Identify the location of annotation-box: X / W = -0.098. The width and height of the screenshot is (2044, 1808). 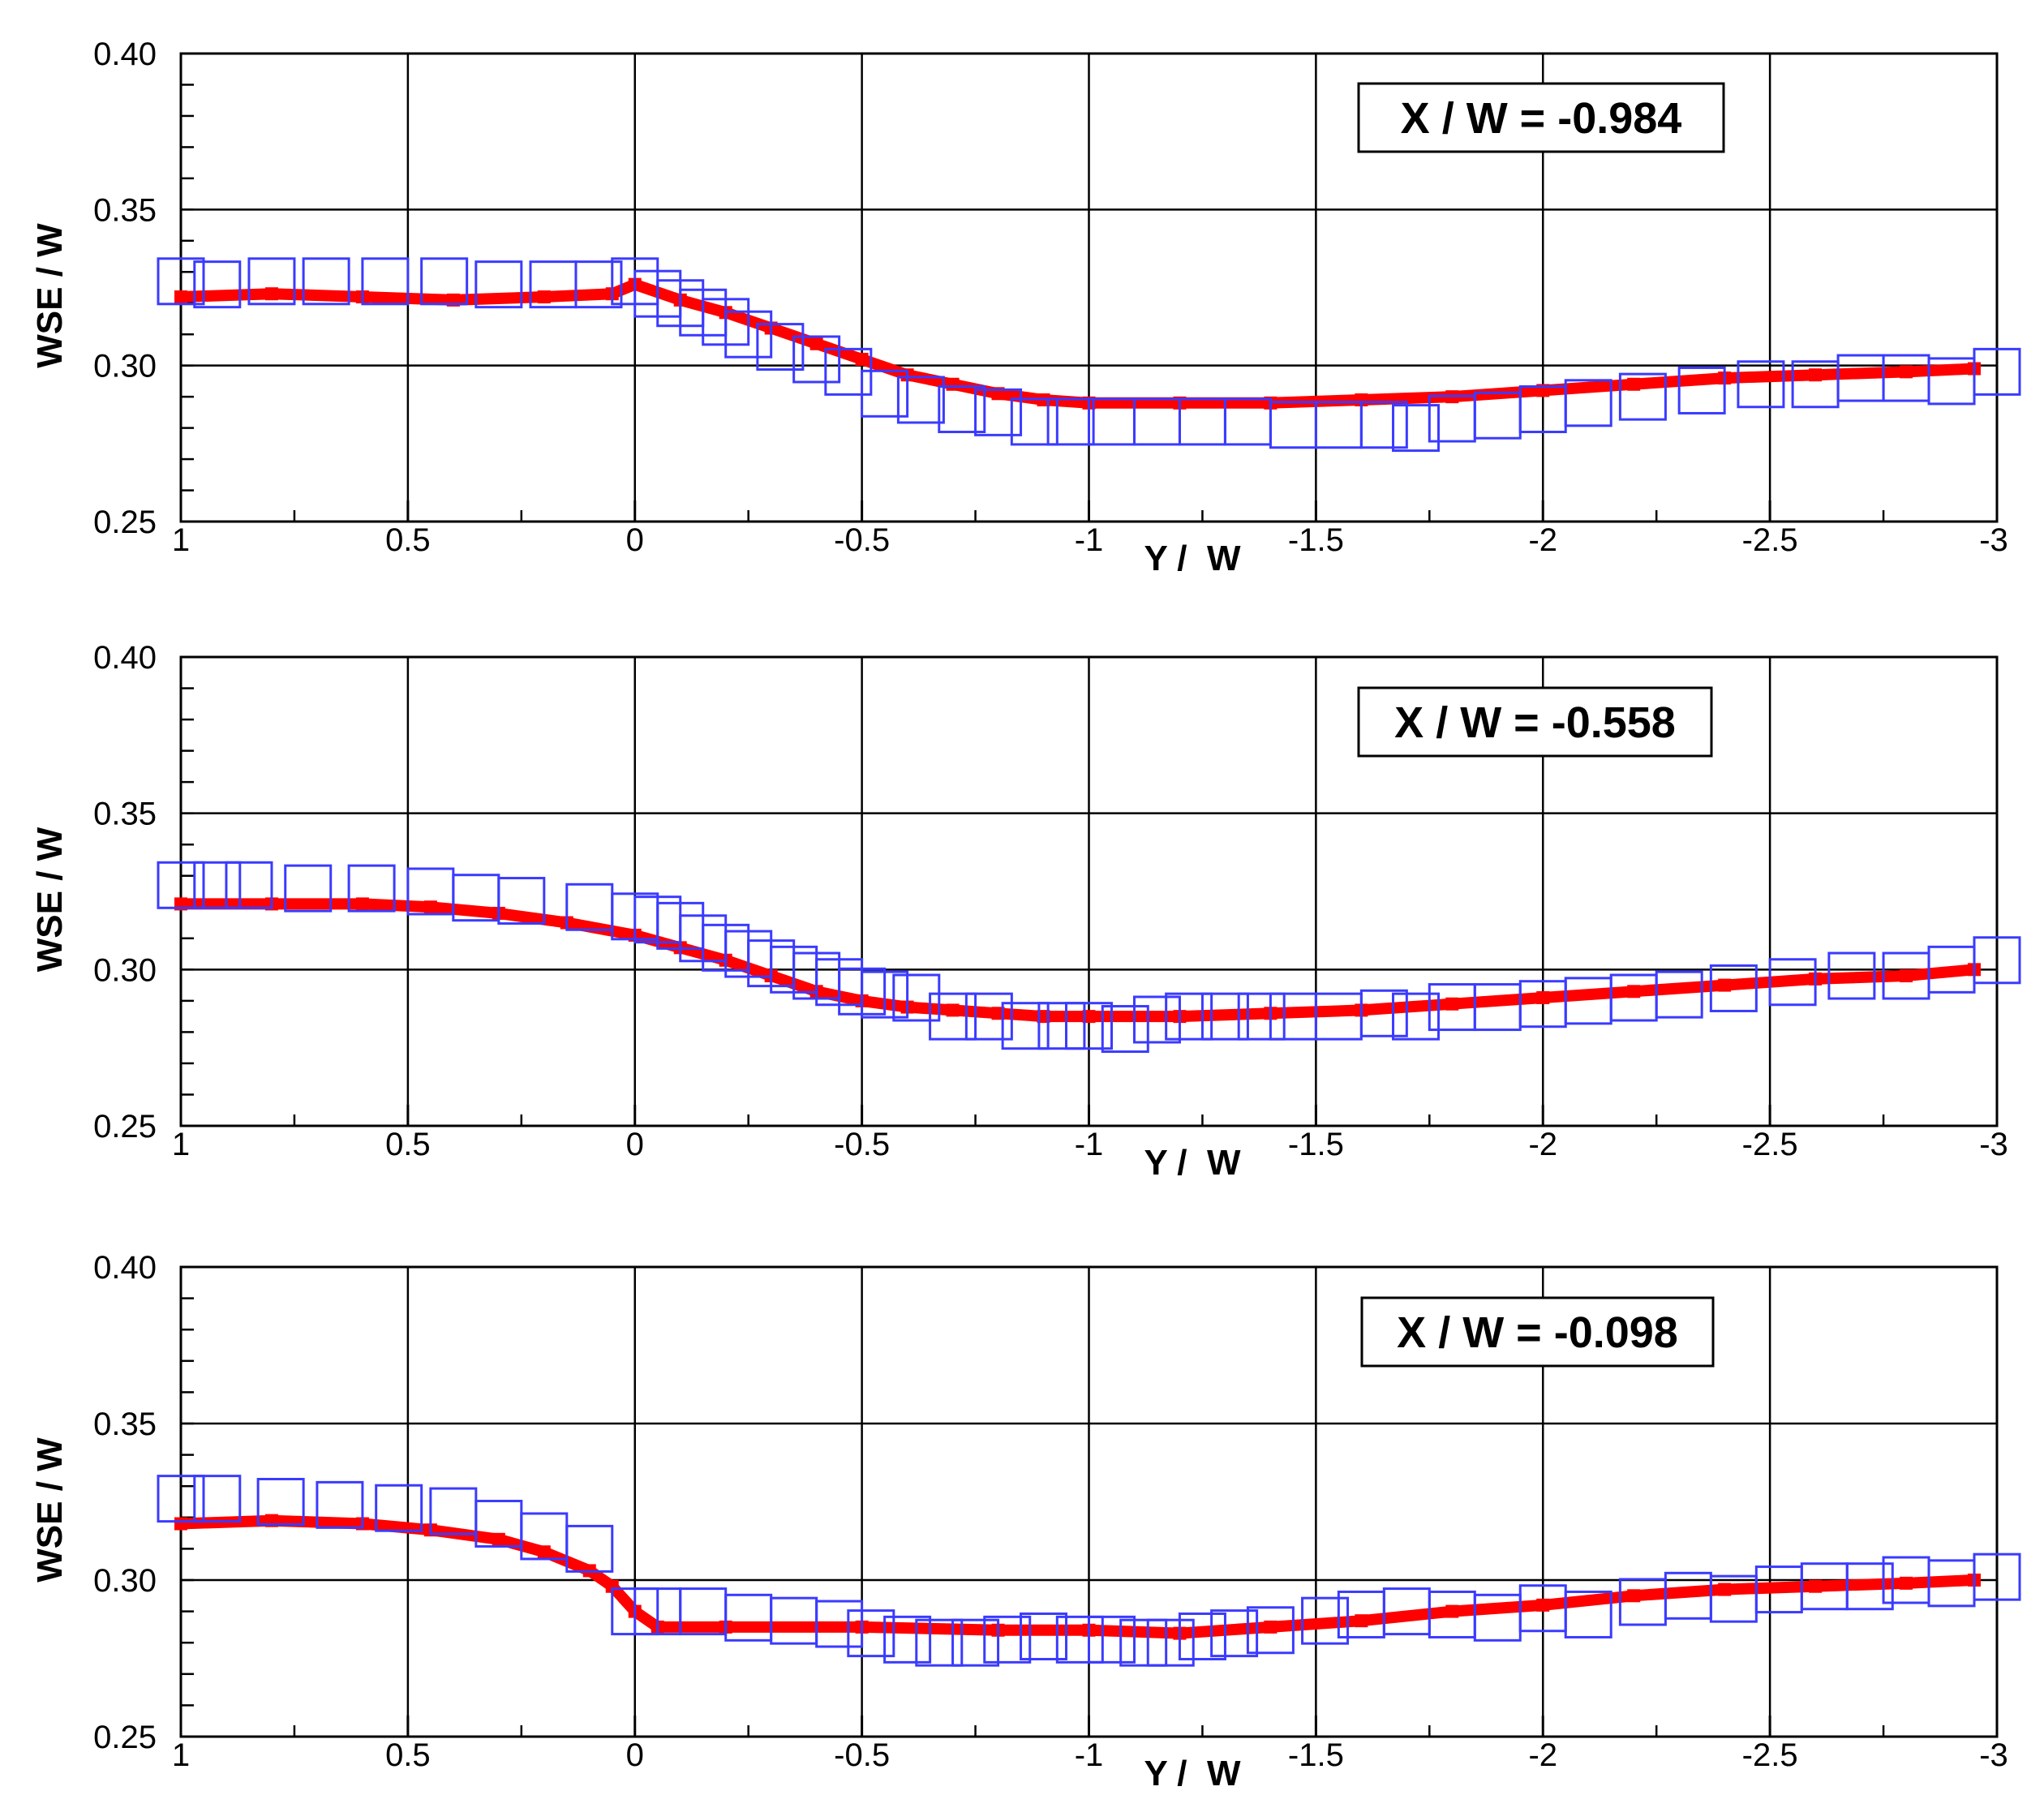
(1537, 1332).